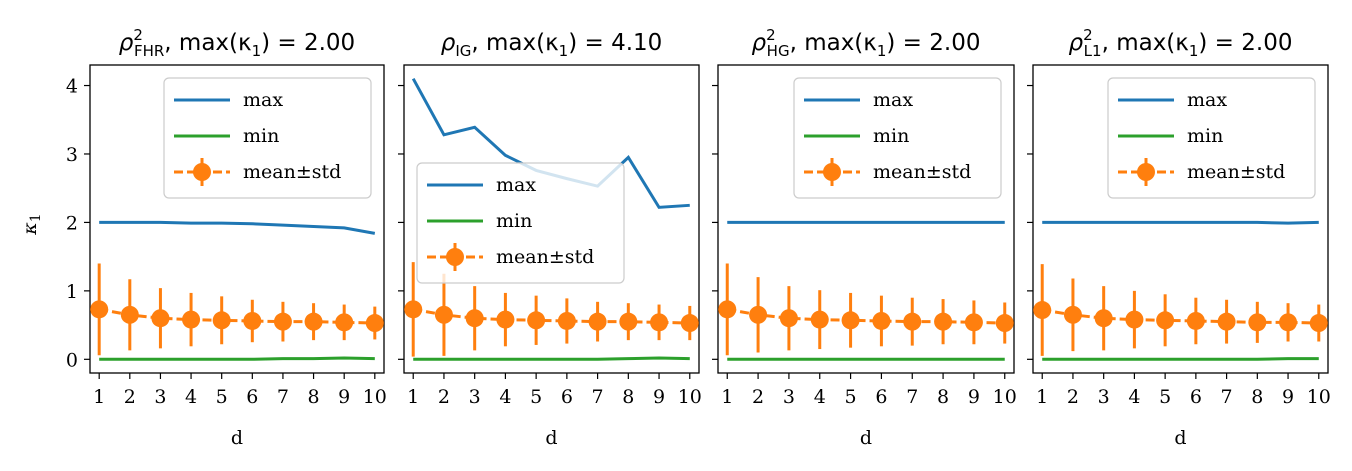 The height and width of the screenshot is (471, 1352). What do you see at coordinates (778, 51) in the screenshot?
I see `title-sub: HG` at bounding box center [778, 51].